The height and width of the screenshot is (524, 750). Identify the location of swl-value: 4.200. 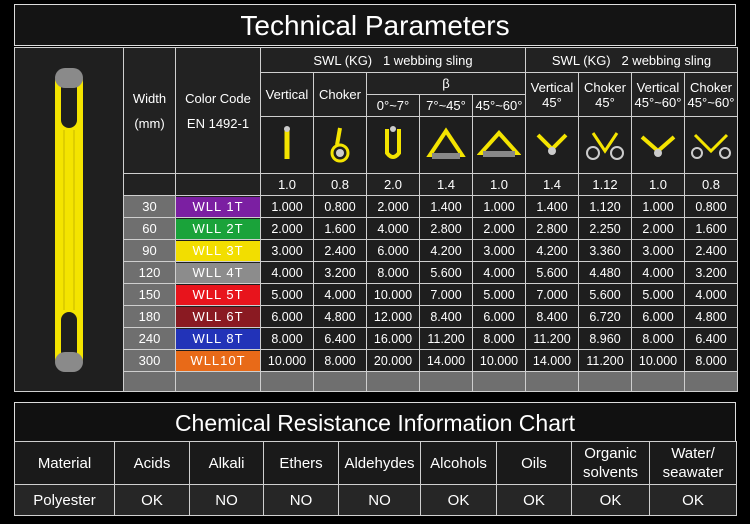
(446, 250).